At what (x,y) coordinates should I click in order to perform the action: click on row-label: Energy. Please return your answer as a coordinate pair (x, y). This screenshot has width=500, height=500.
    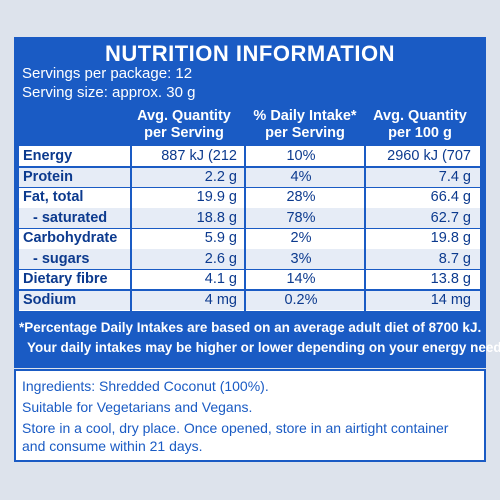
    Looking at the image, I should click on (48, 156).